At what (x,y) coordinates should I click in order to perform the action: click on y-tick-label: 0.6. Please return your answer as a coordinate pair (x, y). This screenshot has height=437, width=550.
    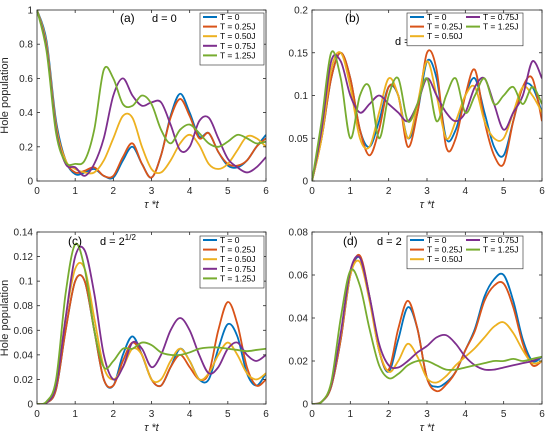
    Looking at the image, I should click on (26, 79).